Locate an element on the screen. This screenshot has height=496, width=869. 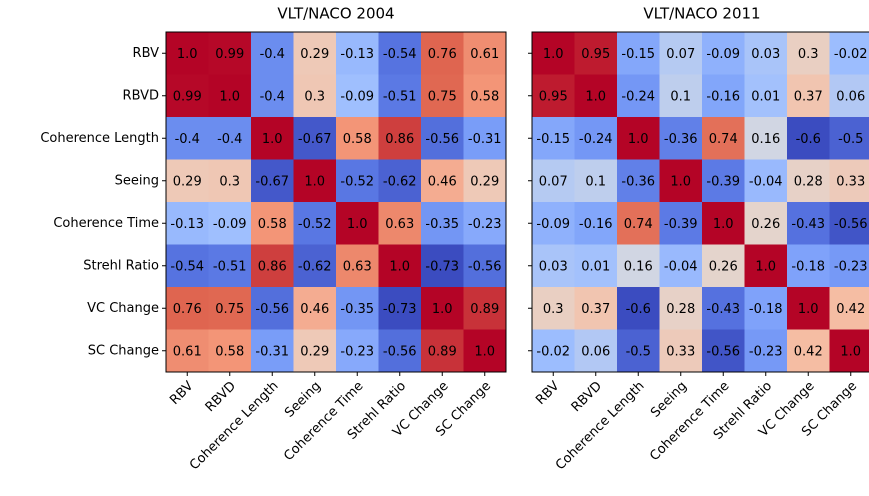
cell-label: -0.56 is located at coordinates (485, 266).